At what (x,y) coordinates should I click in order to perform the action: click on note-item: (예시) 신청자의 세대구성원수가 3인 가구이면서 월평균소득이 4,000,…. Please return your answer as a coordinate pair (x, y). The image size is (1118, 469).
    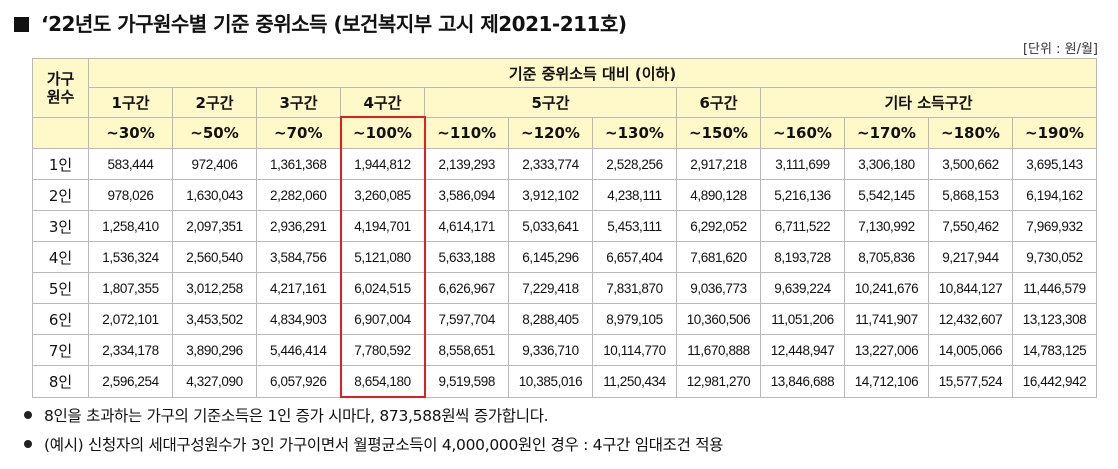
    Looking at the image, I should click on (373, 445).